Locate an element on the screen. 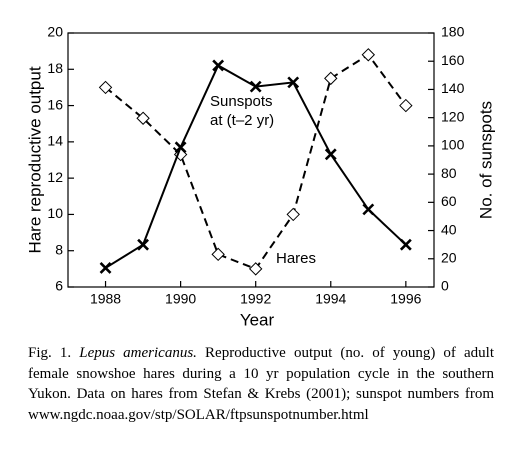 The height and width of the screenshot is (459, 521). caption-label: Fig. 1. is located at coordinates (50, 353).